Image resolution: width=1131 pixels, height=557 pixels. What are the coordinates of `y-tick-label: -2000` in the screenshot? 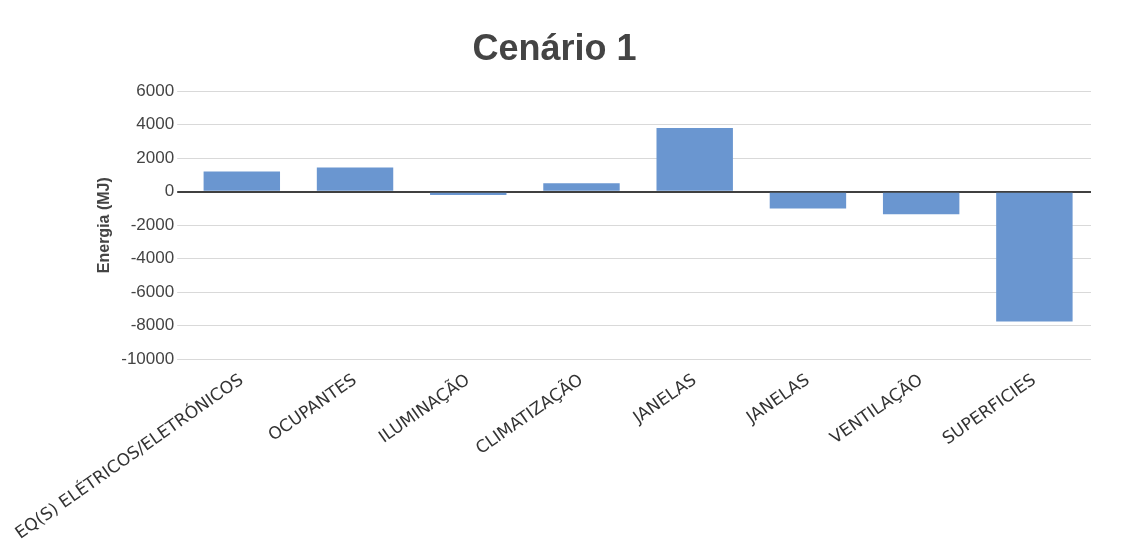 It's located at (152, 224).